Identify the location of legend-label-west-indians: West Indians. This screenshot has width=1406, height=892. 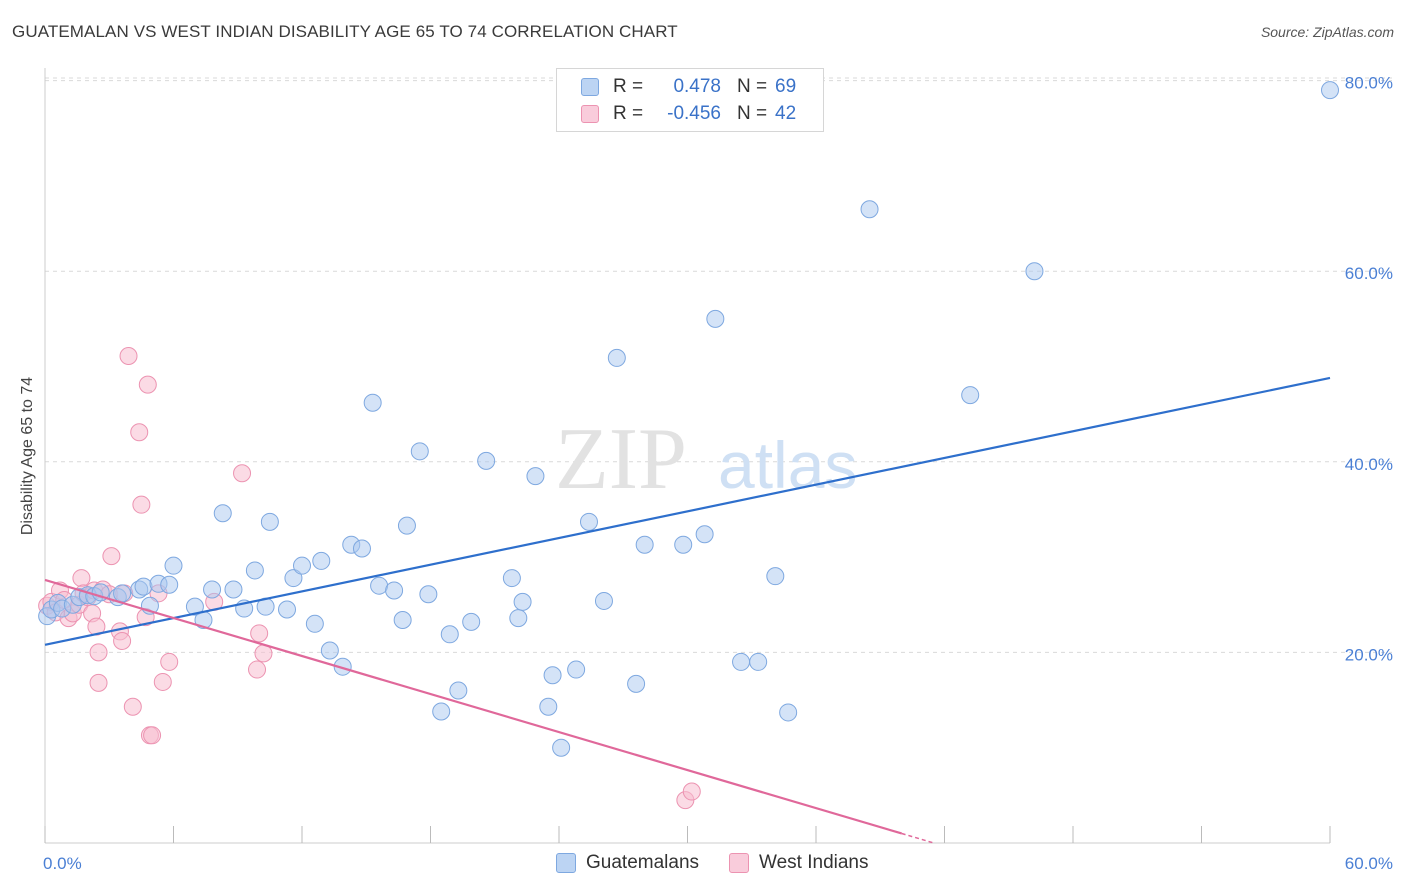
(814, 862).